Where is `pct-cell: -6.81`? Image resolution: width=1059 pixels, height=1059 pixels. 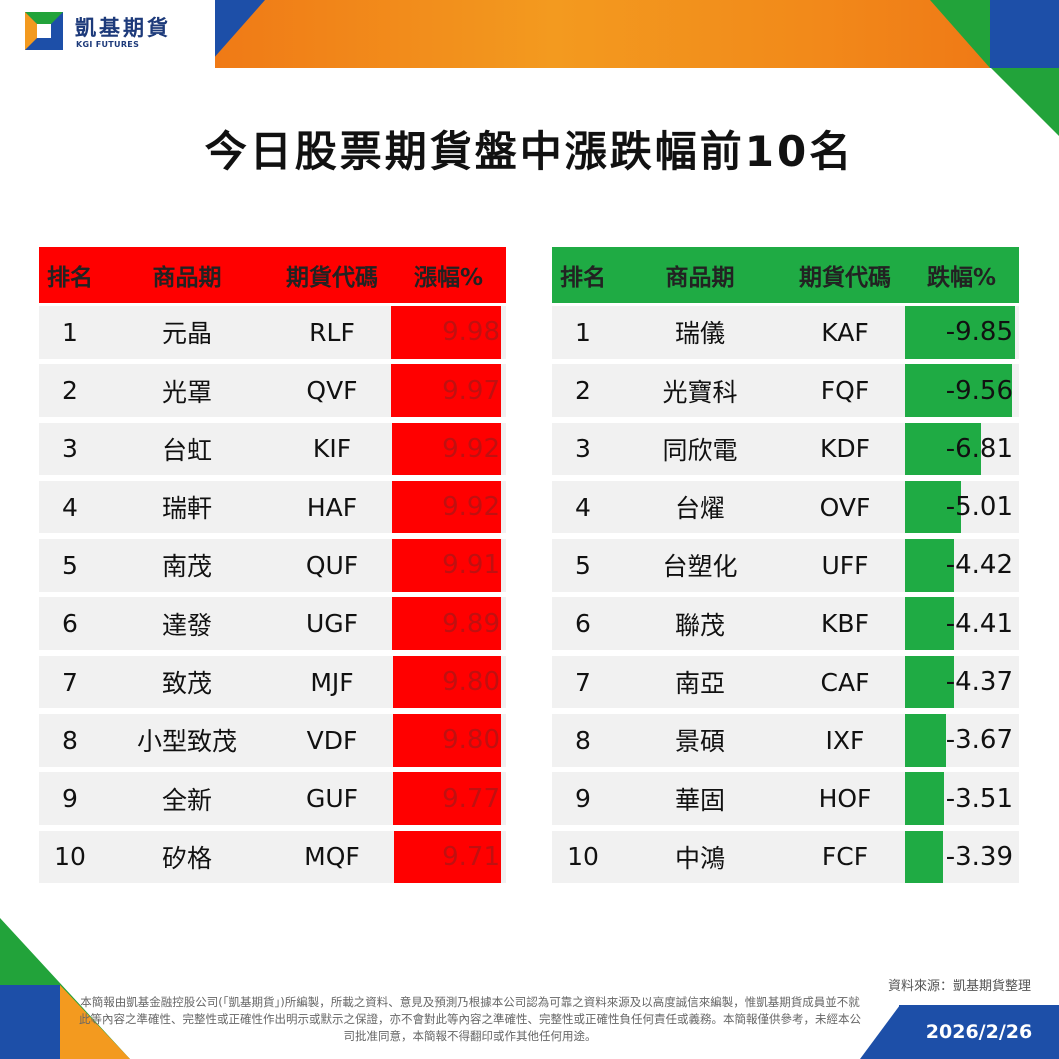
pct-cell: -6.81 is located at coordinates (961, 449).